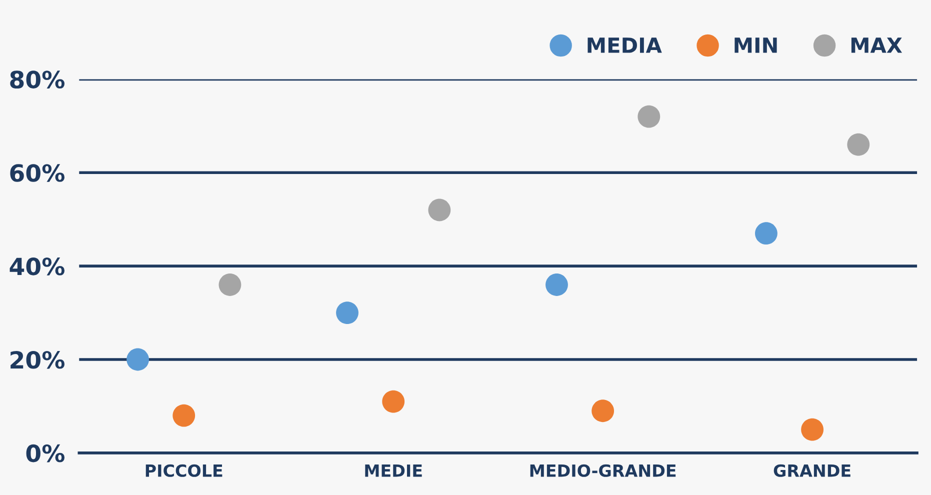 This screenshot has height=495, width=931. Describe the element at coordinates (603, 470) in the screenshot. I see `x-tick-label: MEDIO-GRANDE` at that location.